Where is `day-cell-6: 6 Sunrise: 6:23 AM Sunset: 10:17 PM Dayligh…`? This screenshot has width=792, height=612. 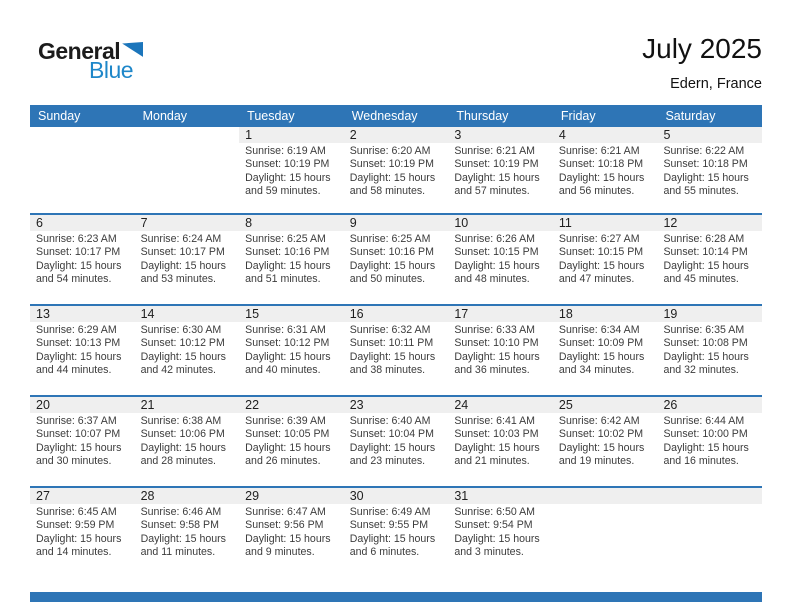
day-cell-6: 6 Sunrise: 6:23 AM Sunset: 10:17 PM Dayligh… is located at coordinates (82, 259).